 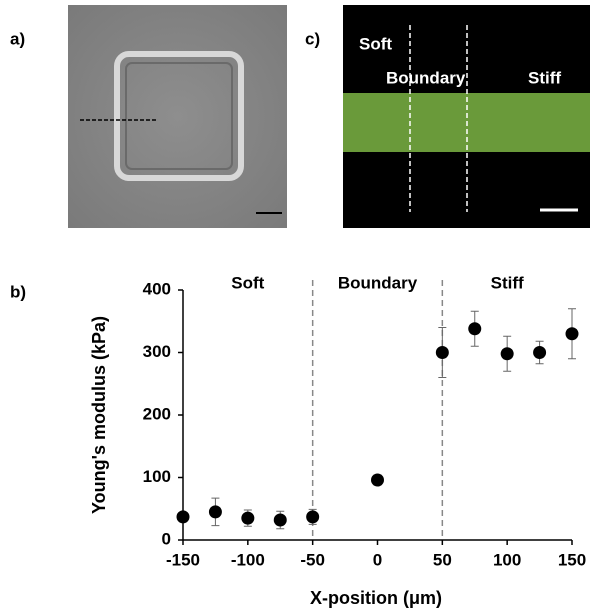 What do you see at coordinates (572, 559) in the screenshot?
I see `x-tick-label: 150` at bounding box center [572, 559].